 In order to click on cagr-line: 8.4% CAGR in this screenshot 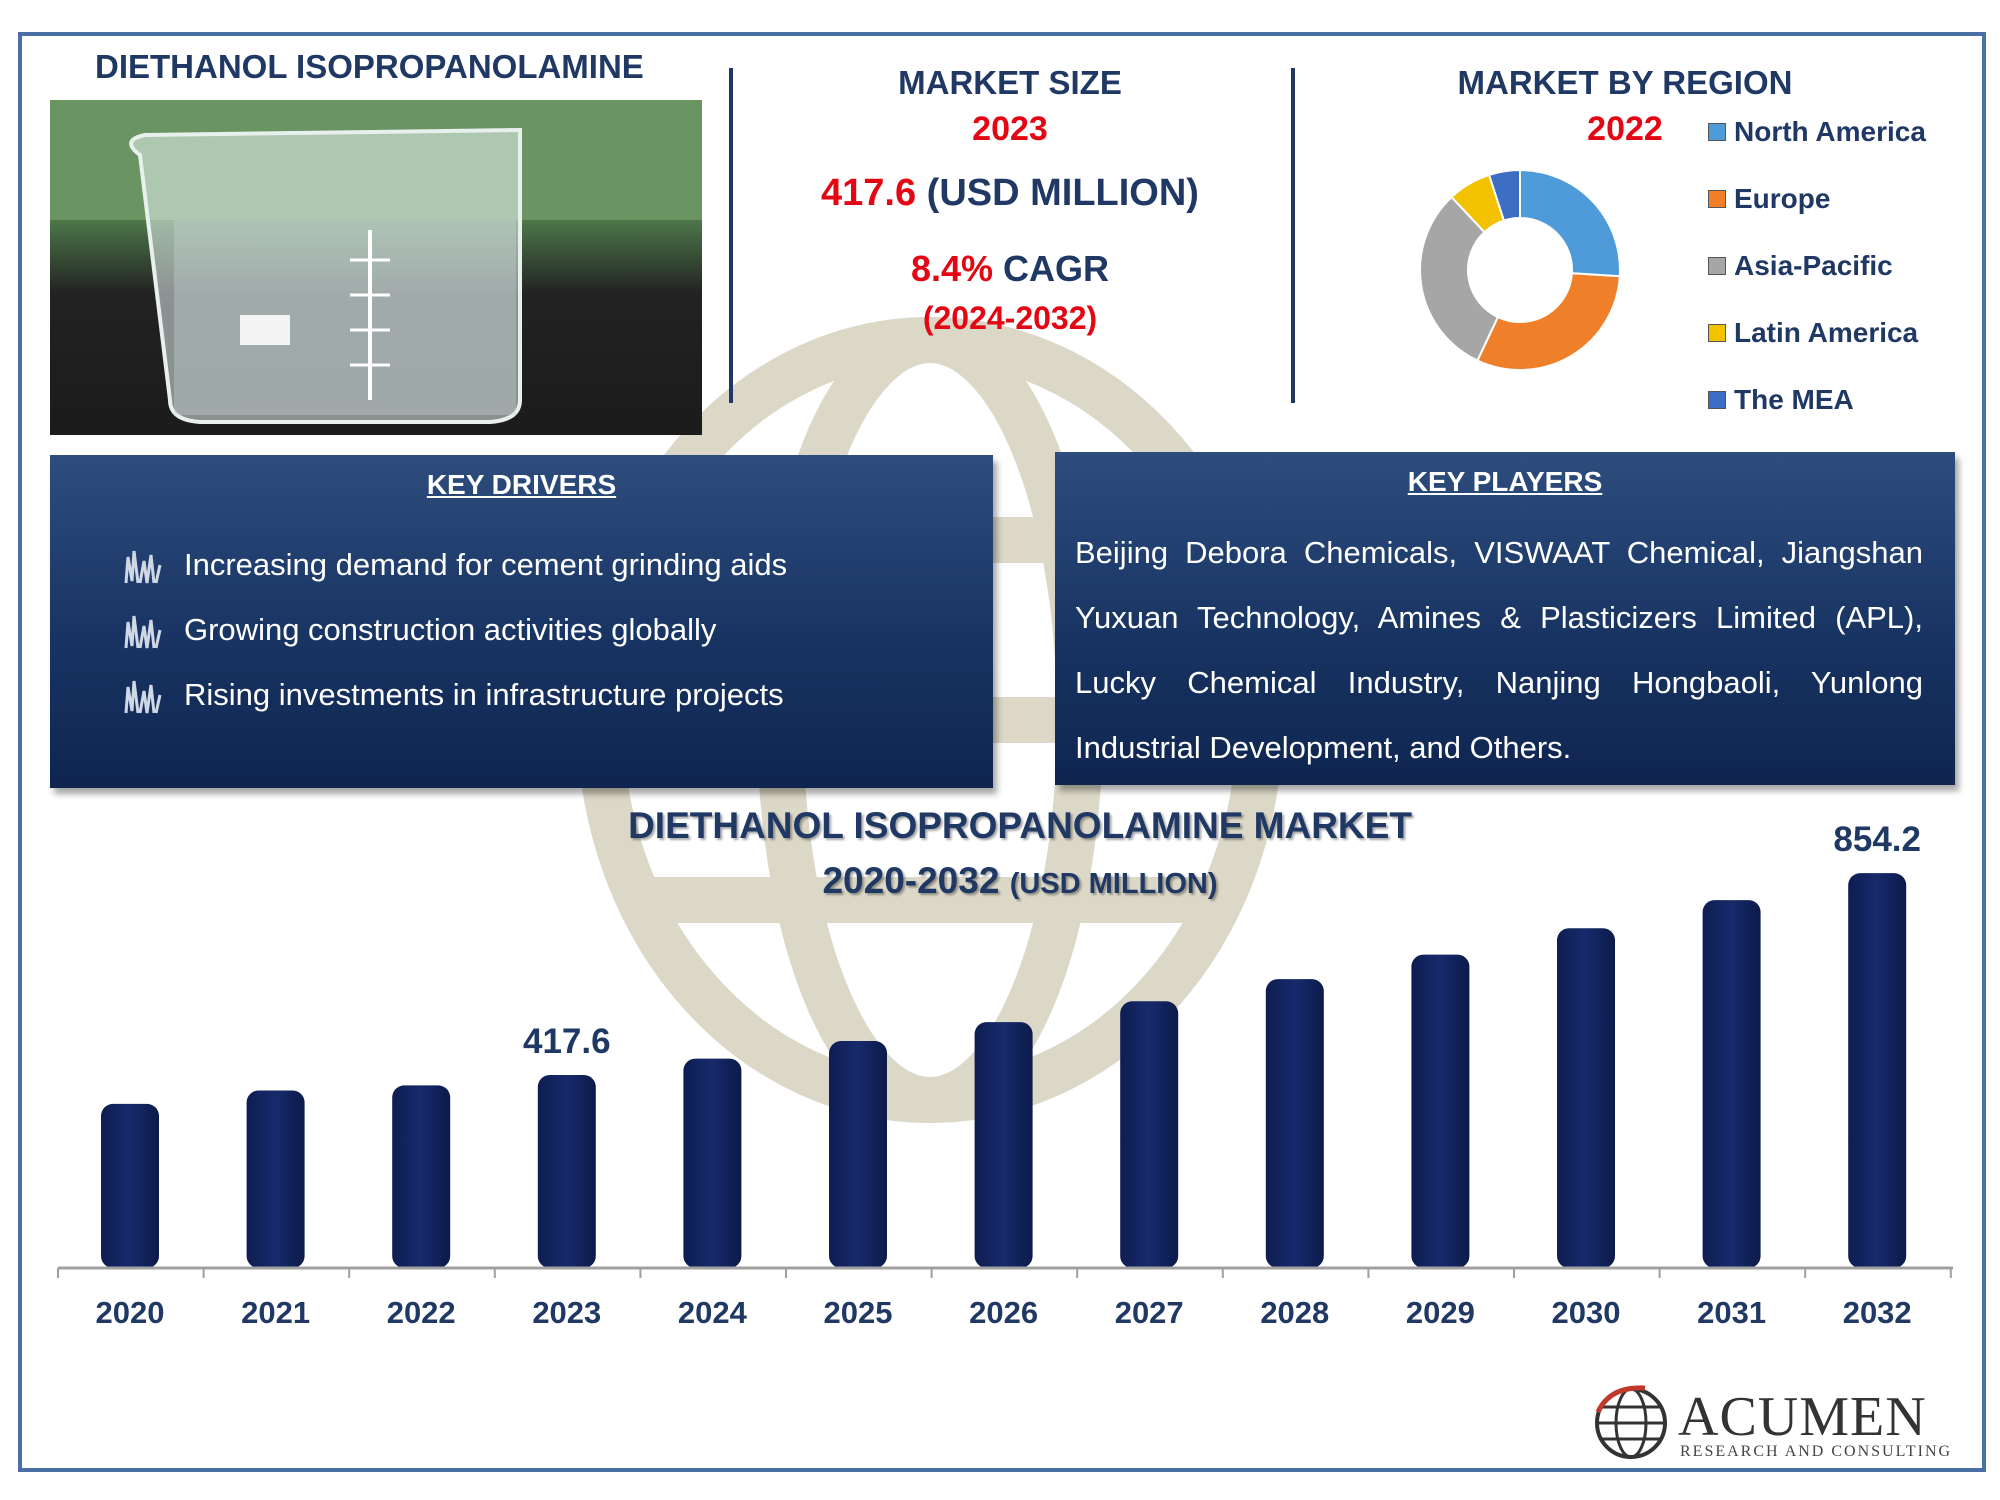, I will do `click(1010, 269)`.